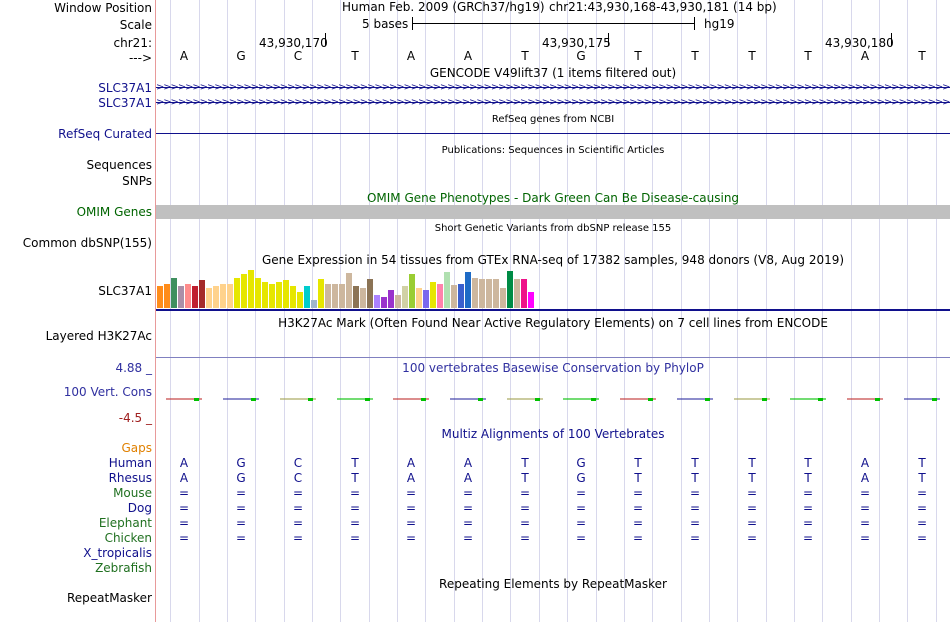 This screenshot has height=622, width=950. Describe the element at coordinates (125, 88) in the screenshot. I see `gencode-track-label: SLC37A1` at that location.